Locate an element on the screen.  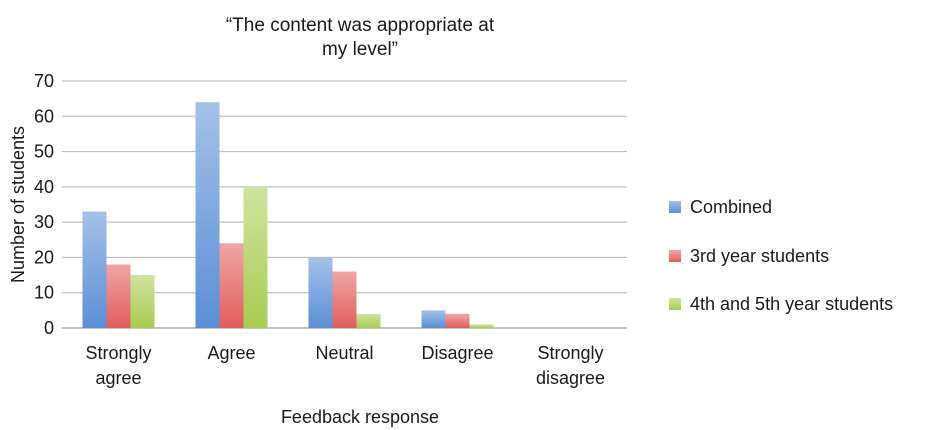
legend-label: 3rd year students is located at coordinates (759, 256).